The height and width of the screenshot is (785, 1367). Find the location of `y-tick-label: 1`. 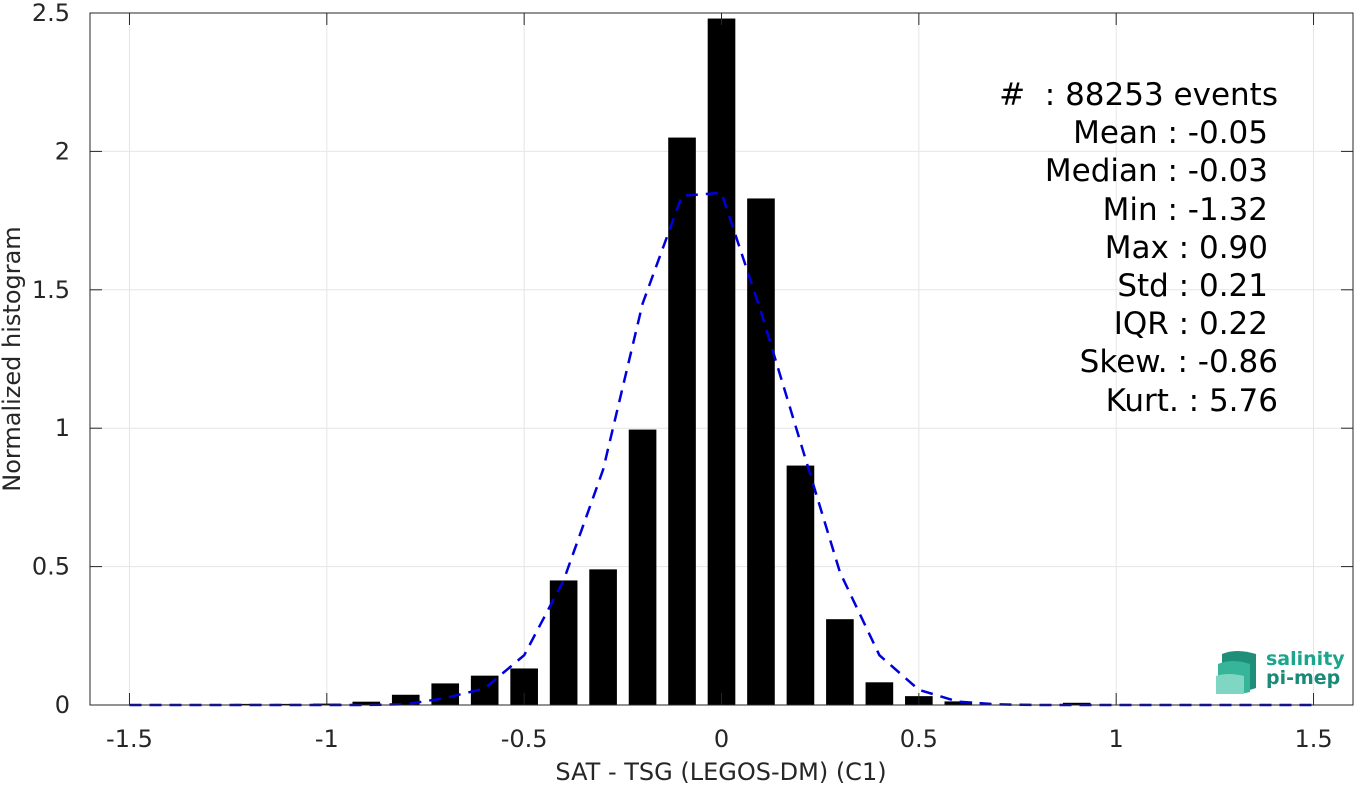

y-tick-label: 1 is located at coordinates (62, 428).